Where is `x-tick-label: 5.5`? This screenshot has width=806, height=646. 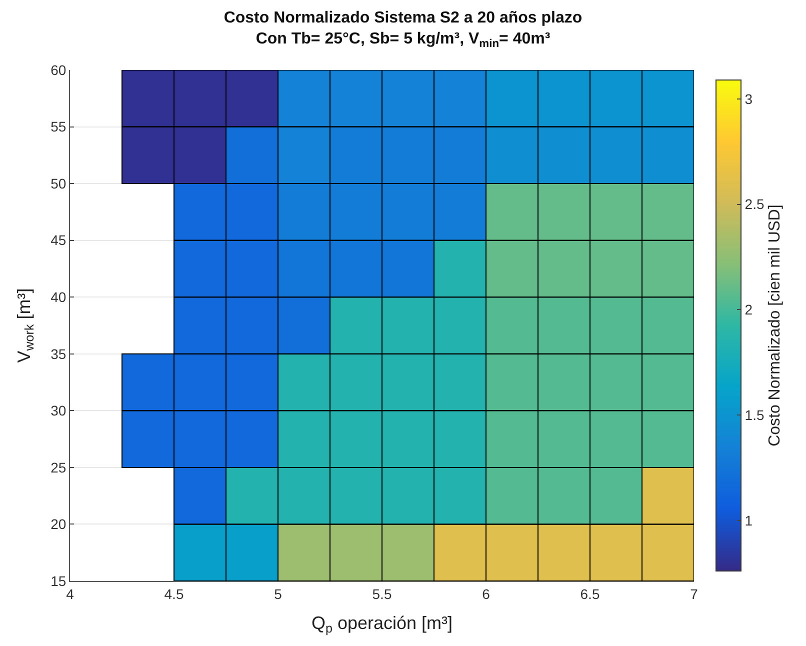 x-tick-label: 5.5 is located at coordinates (382, 594).